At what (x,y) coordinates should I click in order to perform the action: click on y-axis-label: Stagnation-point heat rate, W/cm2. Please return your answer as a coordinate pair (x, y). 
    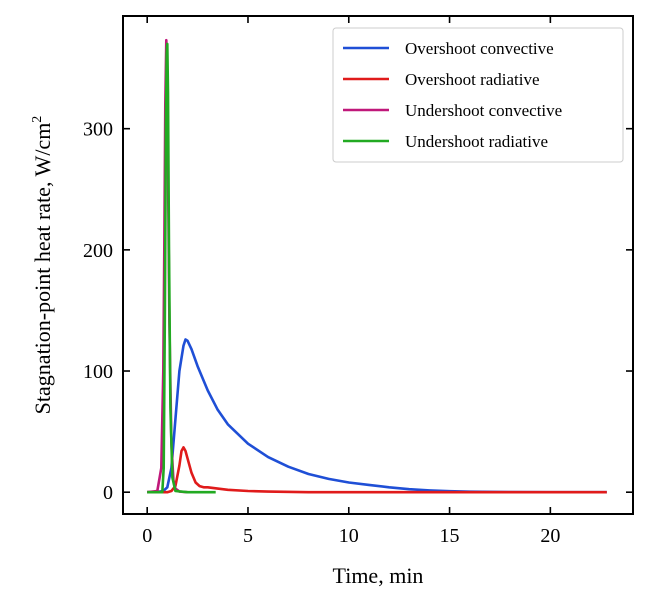
    Looking at the image, I should click on (42, 265).